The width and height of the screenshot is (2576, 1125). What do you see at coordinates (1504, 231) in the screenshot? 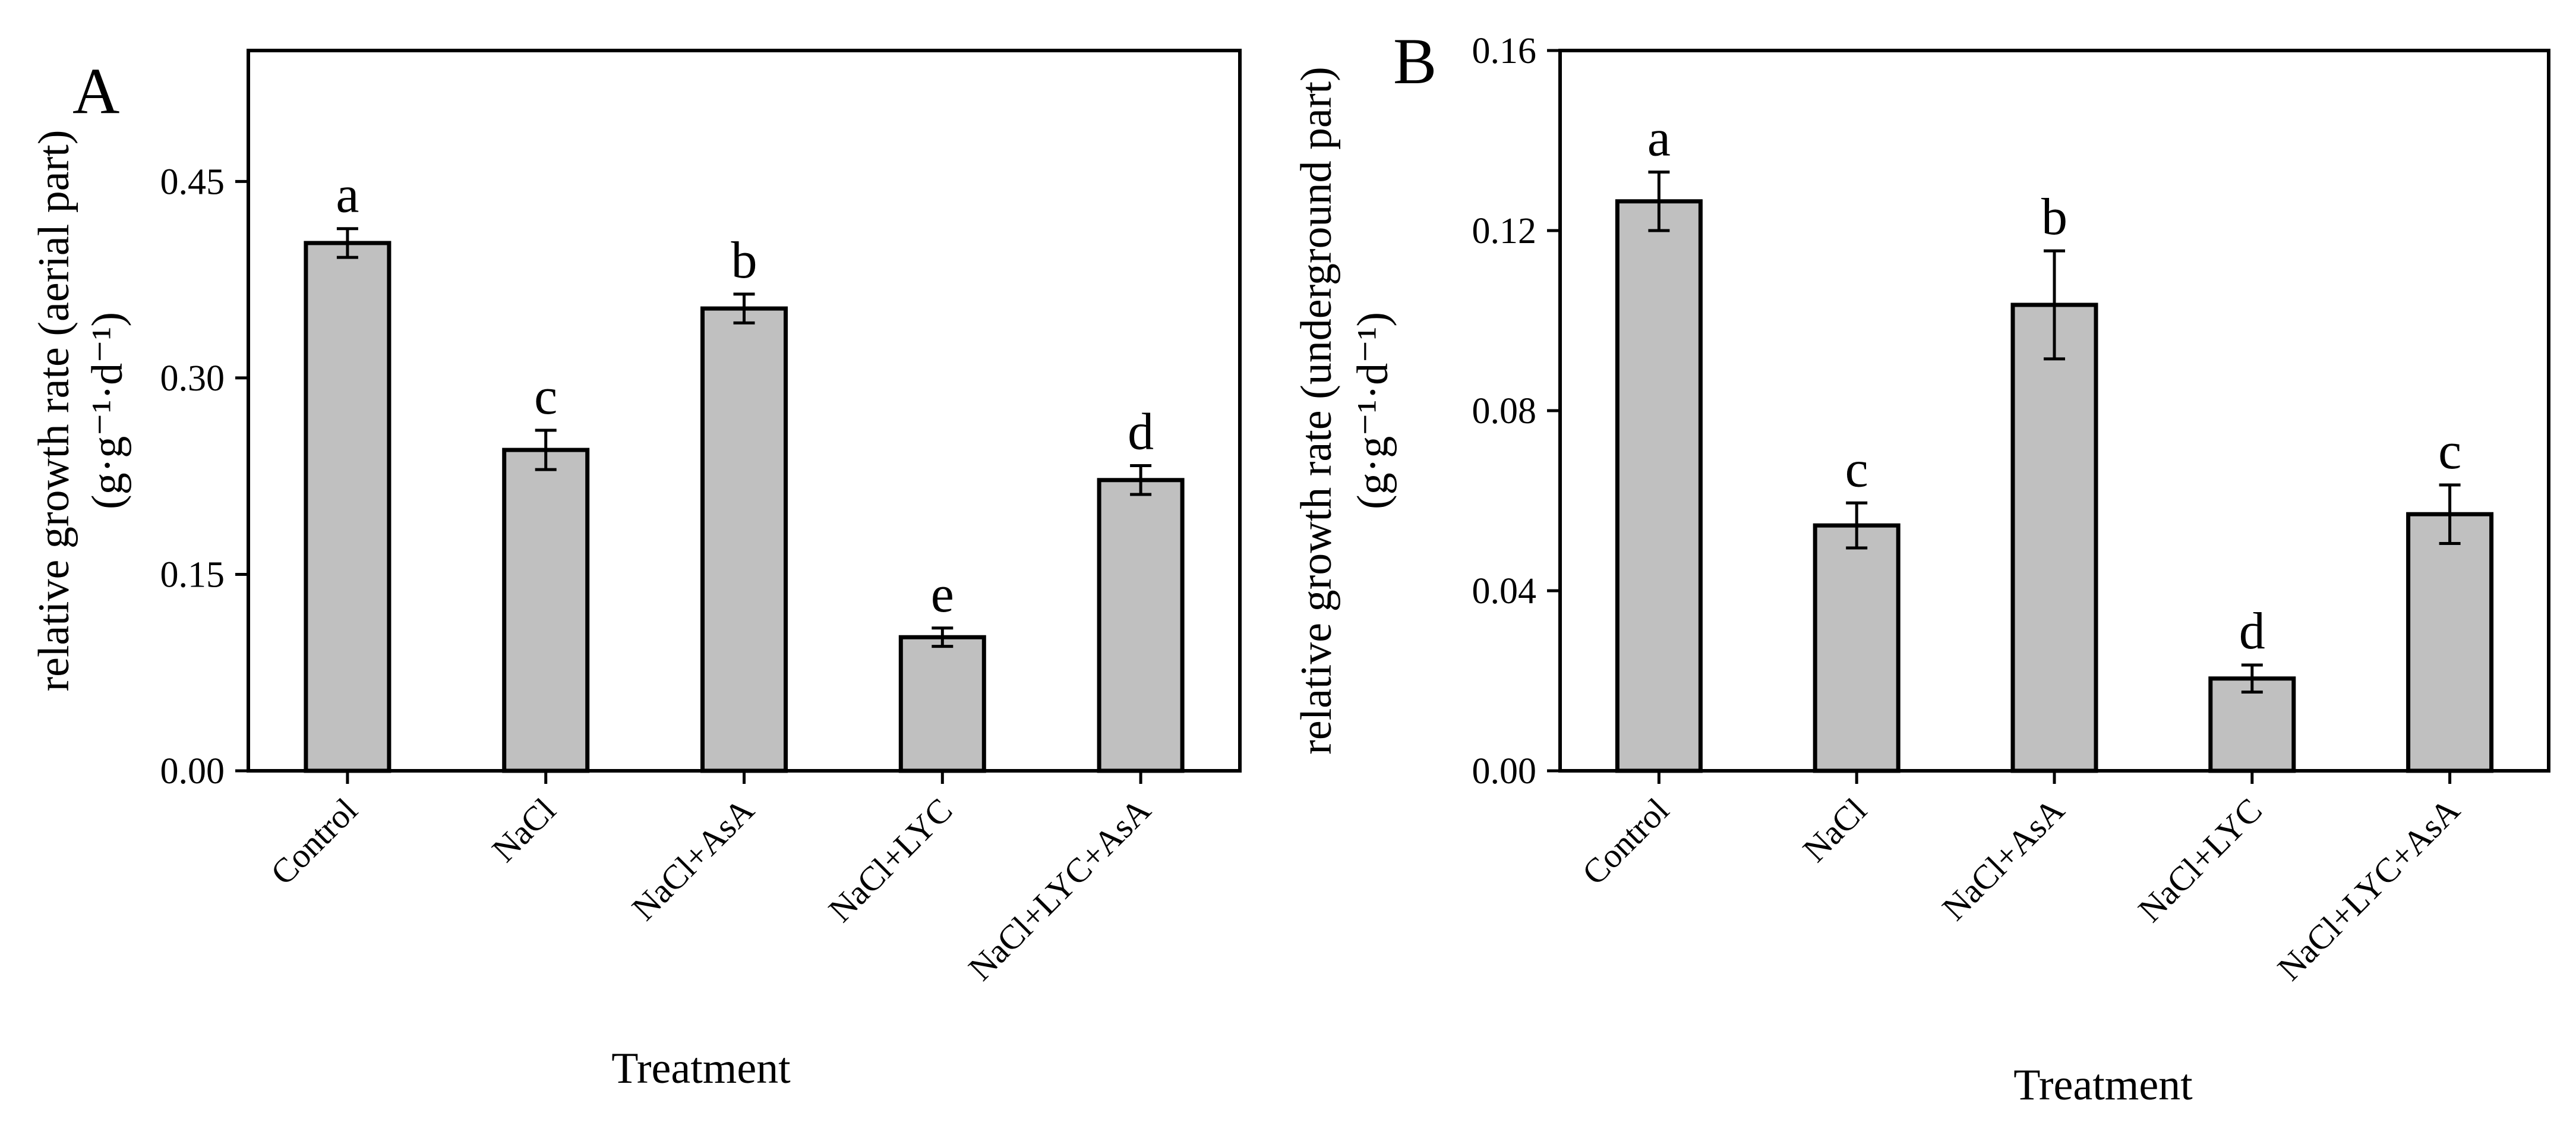
I see `y-tick-label: 0.12` at bounding box center [1504, 231].